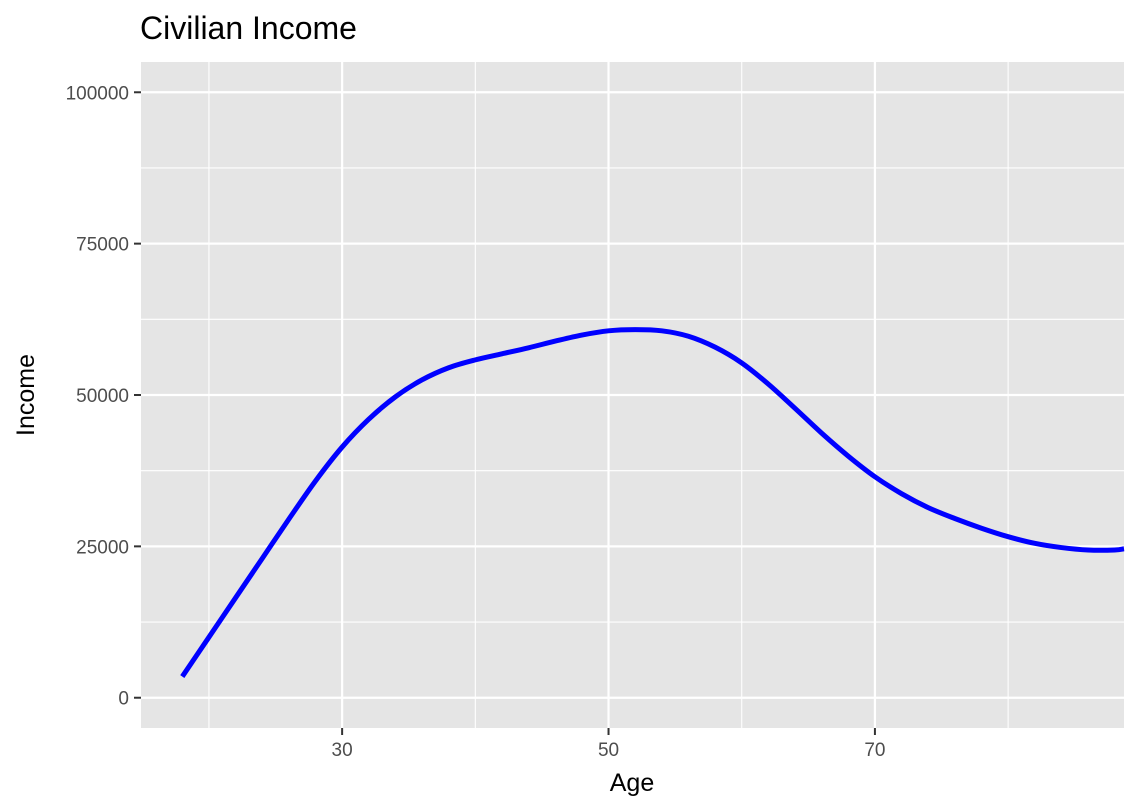  What do you see at coordinates (608, 750) in the screenshot?
I see `x-tick-label: 50` at bounding box center [608, 750].